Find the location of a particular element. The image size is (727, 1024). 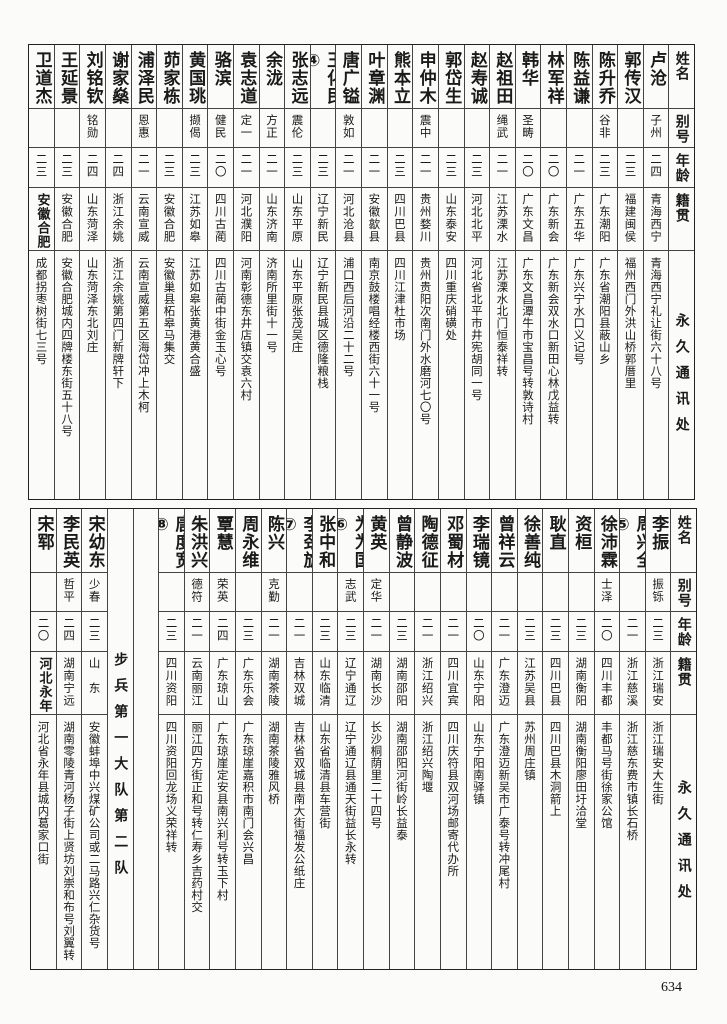

person-origin: 福建闽侯 is located at coordinates (630, 218).